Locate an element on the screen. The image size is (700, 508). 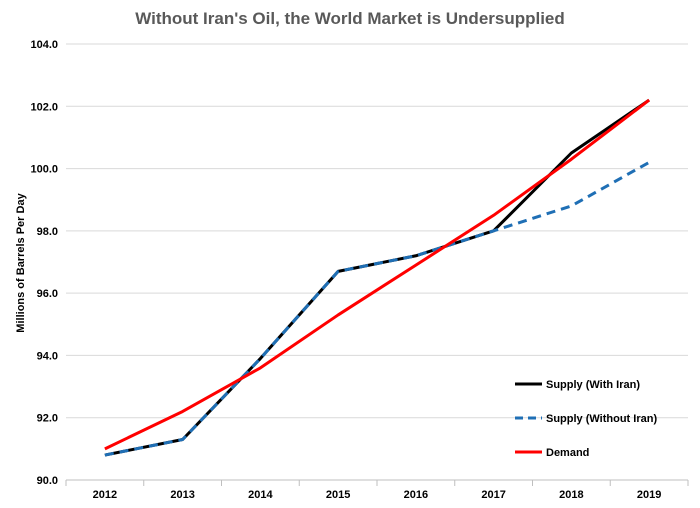
y-tick-label: 90.0 is located at coordinates (47, 481).